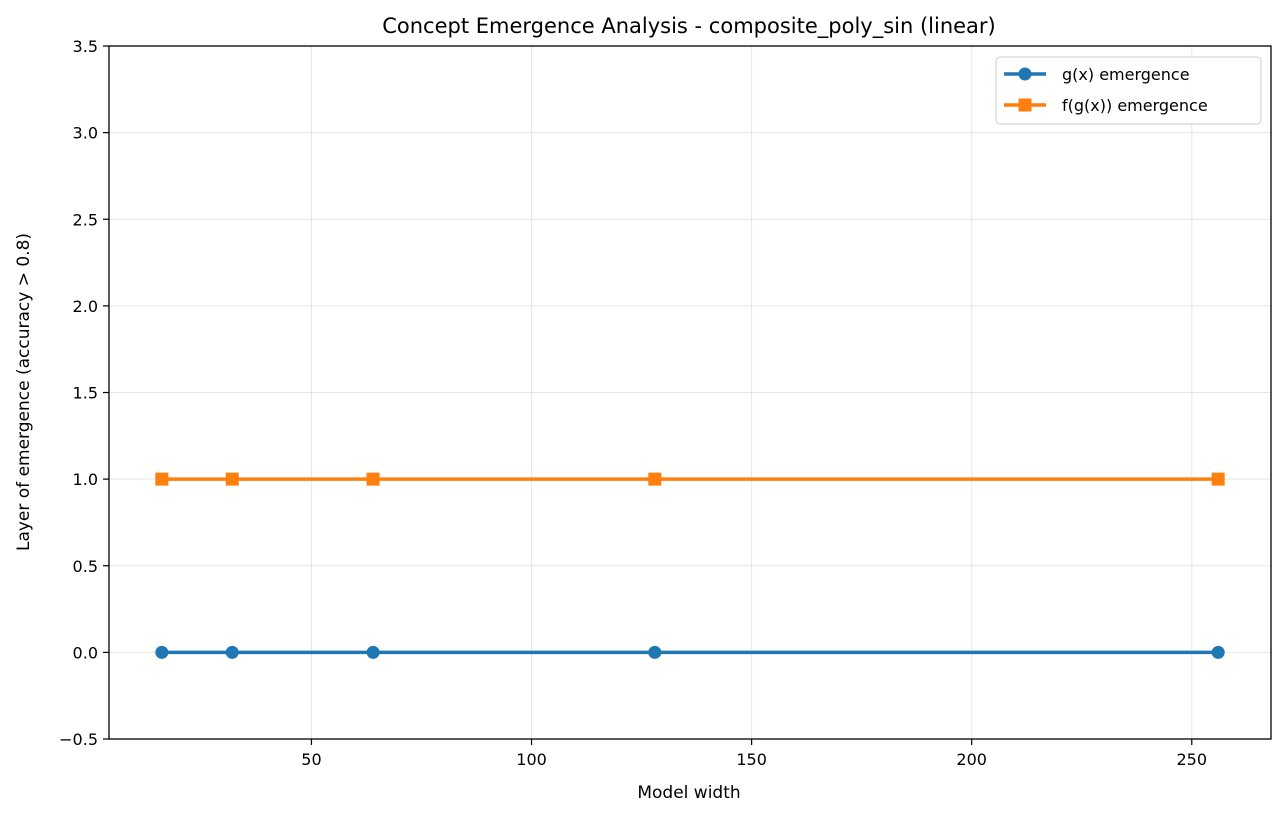 The height and width of the screenshot is (821, 1286). I want to click on x-axis-ticks: 50 100 150 200 250, so click(754, 754).